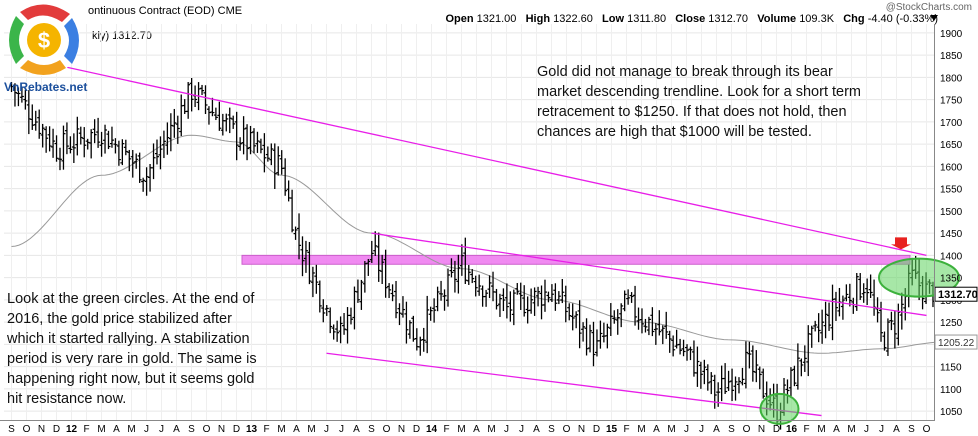  What do you see at coordinates (951, 212) in the screenshot?
I see `y-tick-label: 1500` at bounding box center [951, 212].